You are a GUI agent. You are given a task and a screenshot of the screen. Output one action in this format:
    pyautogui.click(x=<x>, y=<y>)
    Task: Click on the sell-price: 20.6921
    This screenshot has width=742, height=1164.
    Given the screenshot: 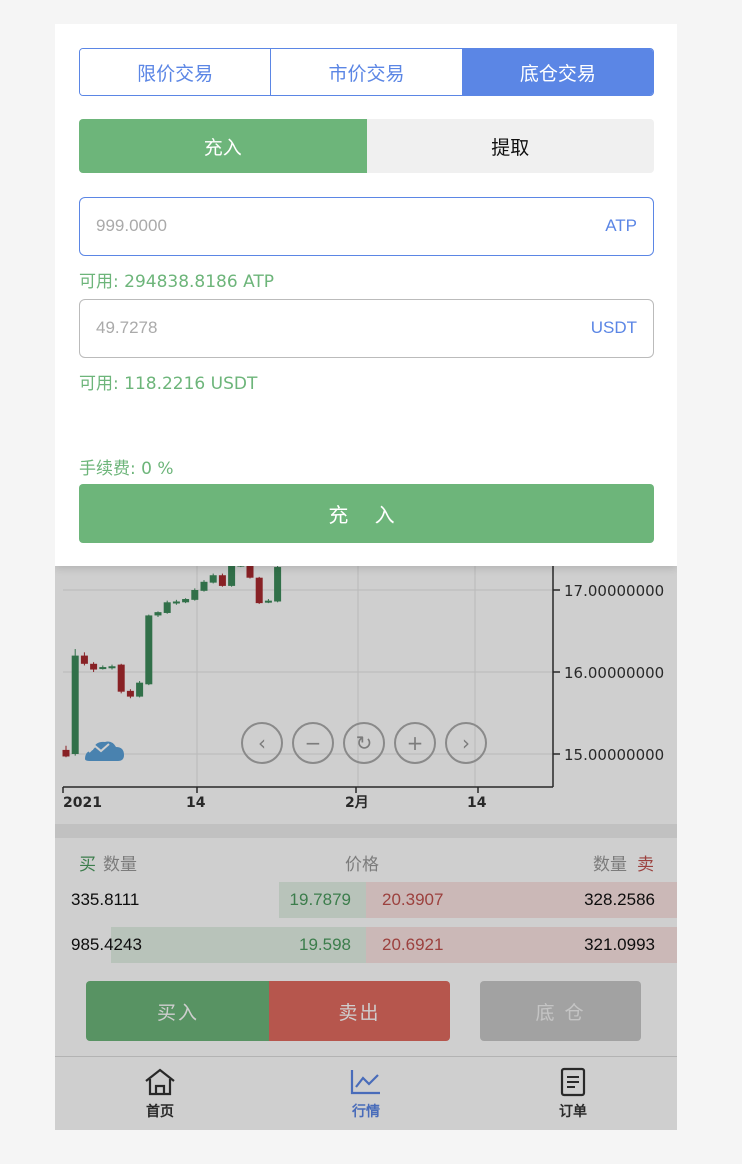 What is the action you would take?
    pyautogui.click(x=413, y=944)
    